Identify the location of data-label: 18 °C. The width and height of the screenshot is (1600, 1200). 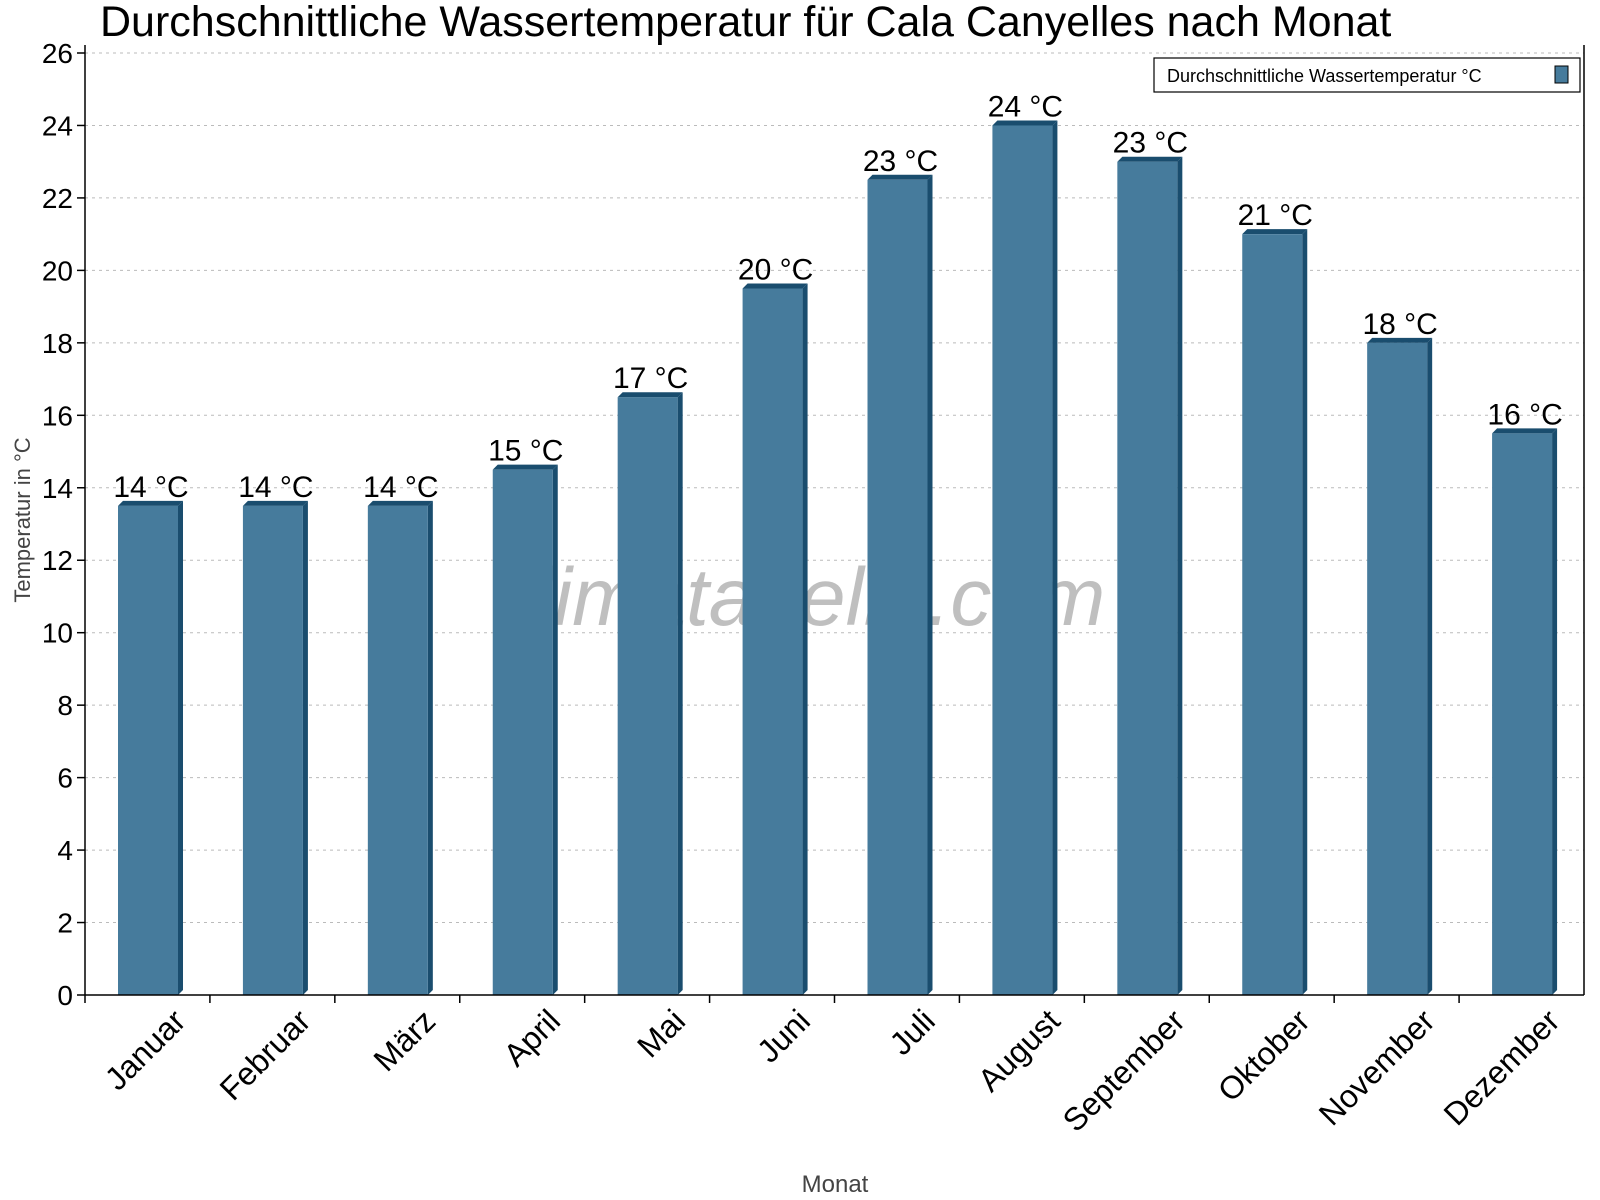
(1399, 324).